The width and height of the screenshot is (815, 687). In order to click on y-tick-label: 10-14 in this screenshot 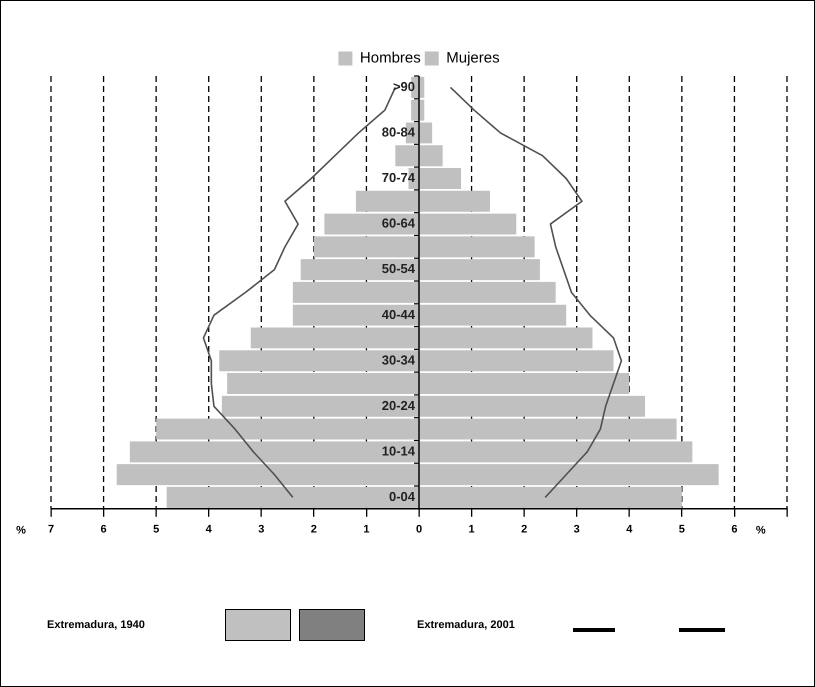, I will do `click(399, 450)`.